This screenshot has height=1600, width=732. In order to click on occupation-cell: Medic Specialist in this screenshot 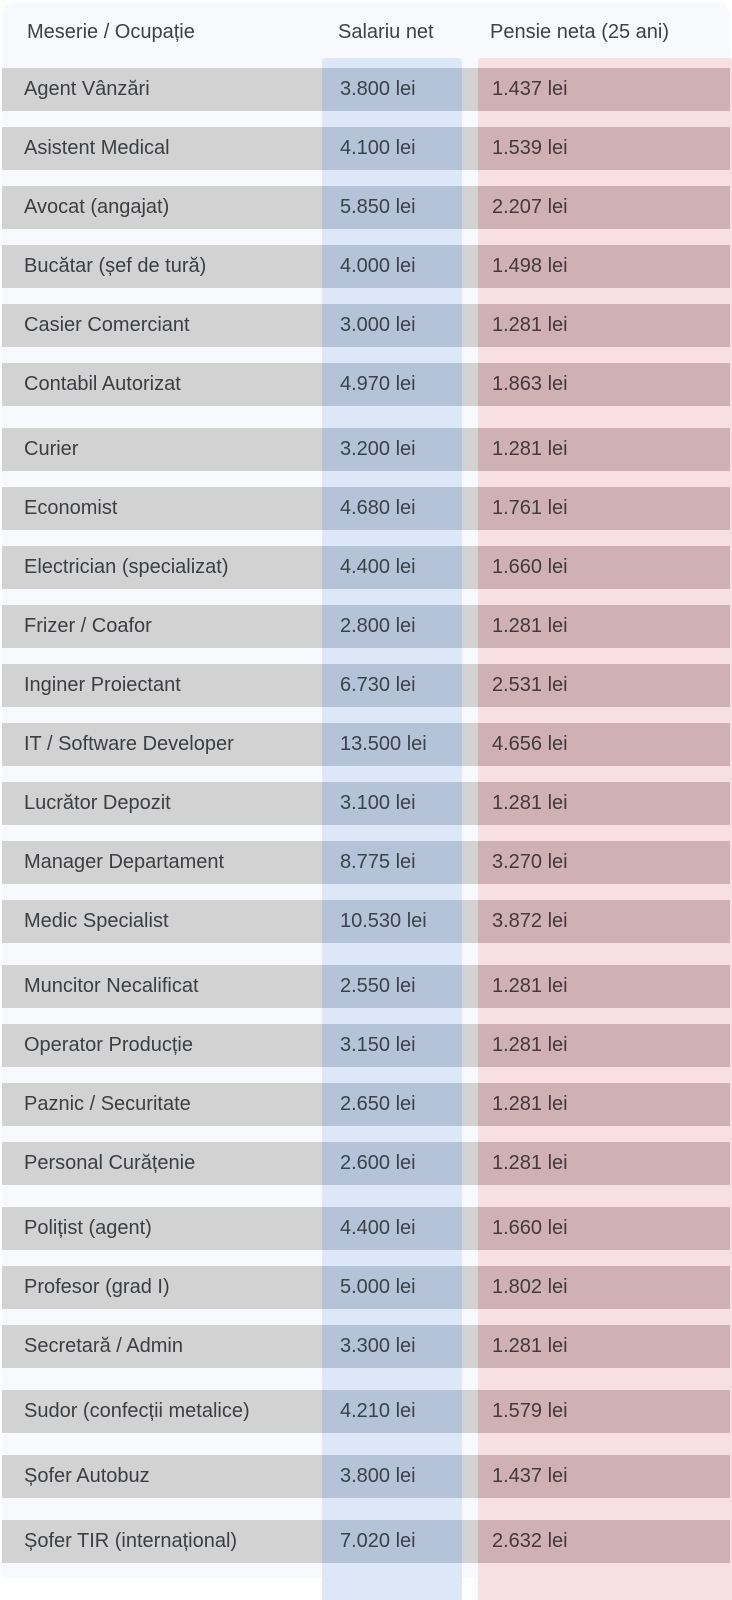, I will do `click(96, 921)`.